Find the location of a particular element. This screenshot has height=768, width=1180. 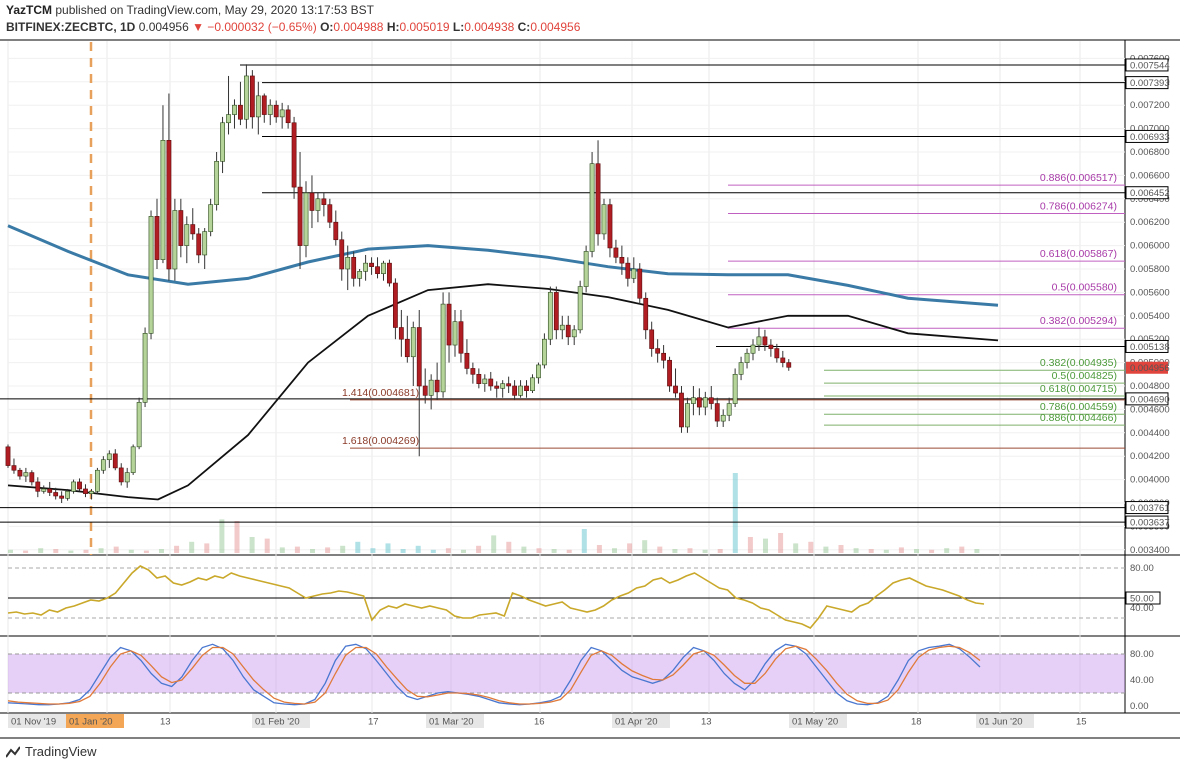

tradingview-logo: TradingView is located at coordinates (51, 751).